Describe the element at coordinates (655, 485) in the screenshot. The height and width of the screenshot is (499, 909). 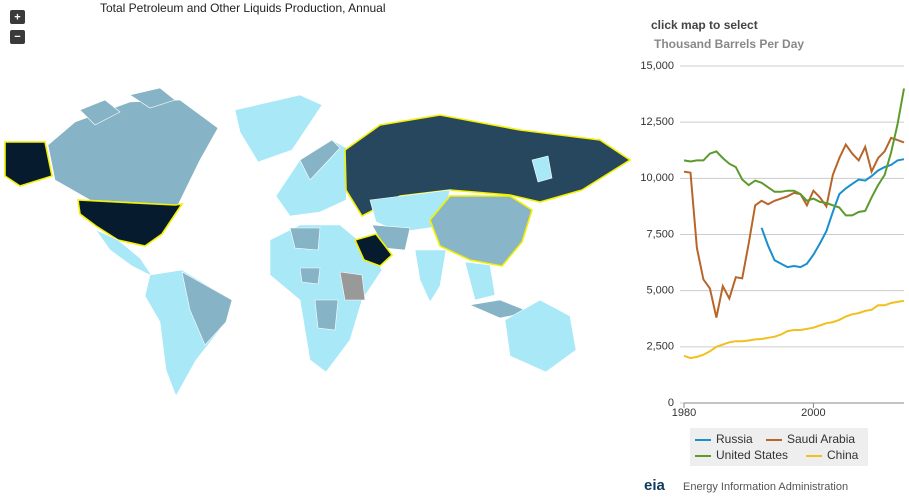
I see `logo: eia` at that location.